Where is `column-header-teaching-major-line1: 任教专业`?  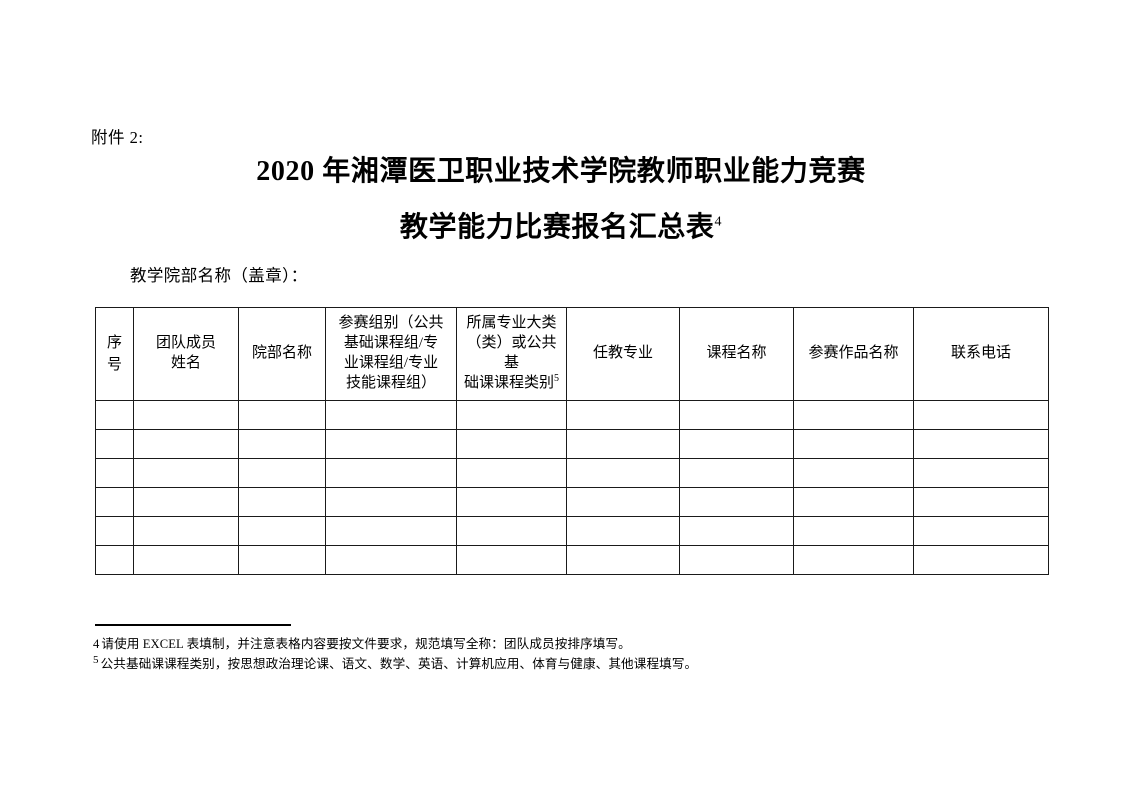
column-header-teaching-major-line1: 任教专业 is located at coordinates (622, 353).